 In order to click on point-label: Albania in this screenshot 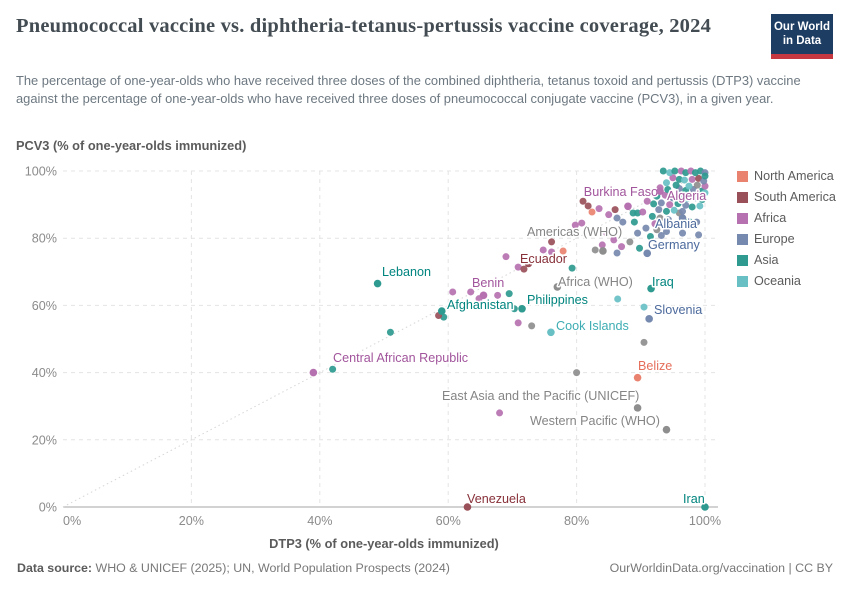, I will do `click(676, 224)`.